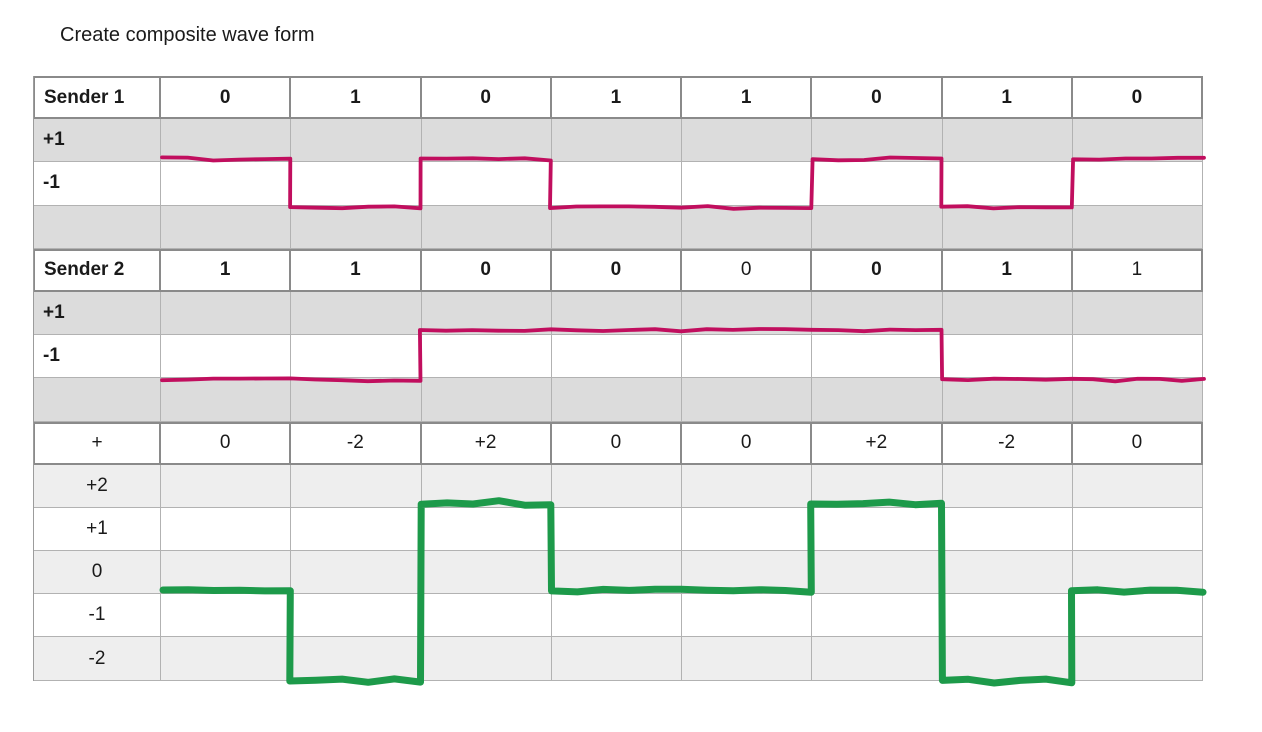  What do you see at coordinates (356, 443) in the screenshot?
I see `sum-value: -2` at bounding box center [356, 443].